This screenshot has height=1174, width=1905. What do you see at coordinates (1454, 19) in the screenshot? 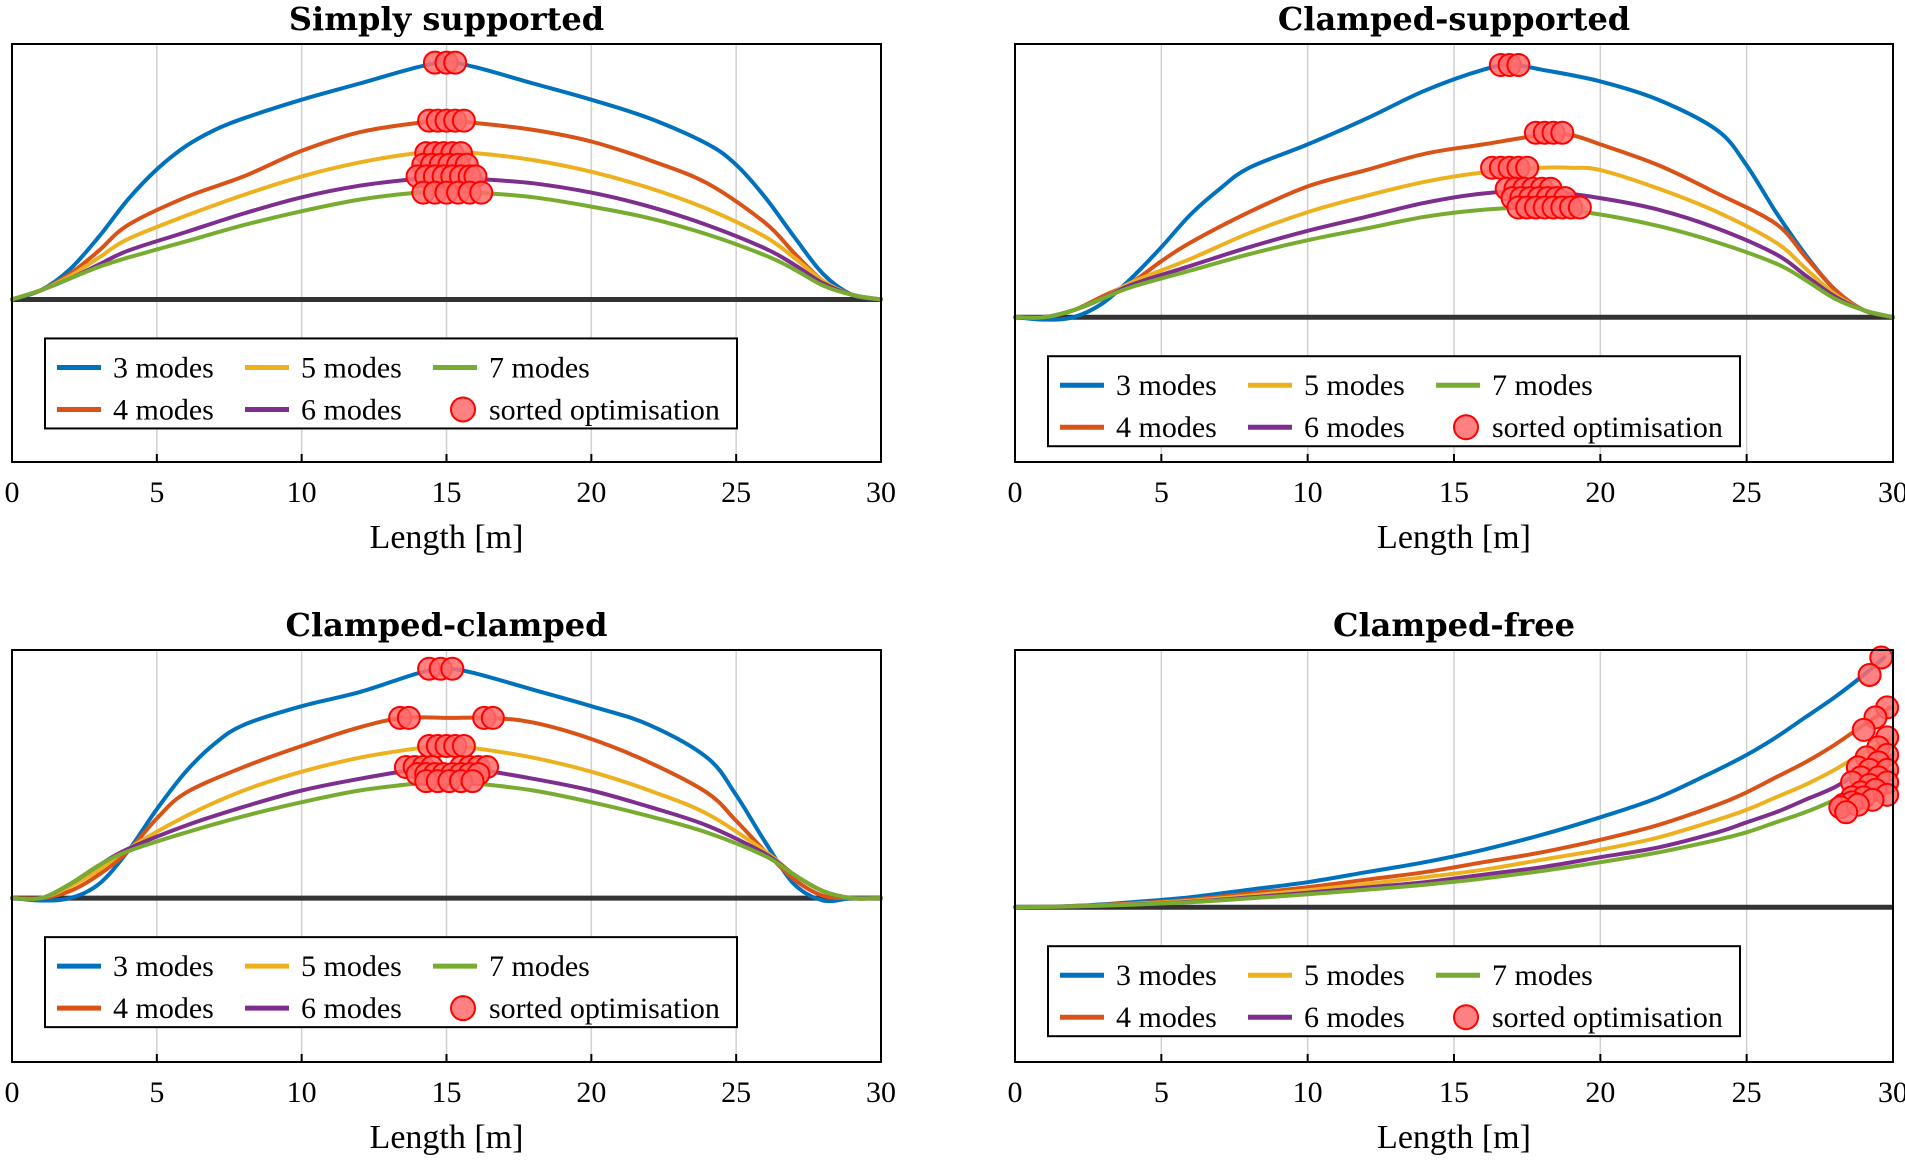
I see `chart-title: Clamped-supported` at bounding box center [1454, 19].